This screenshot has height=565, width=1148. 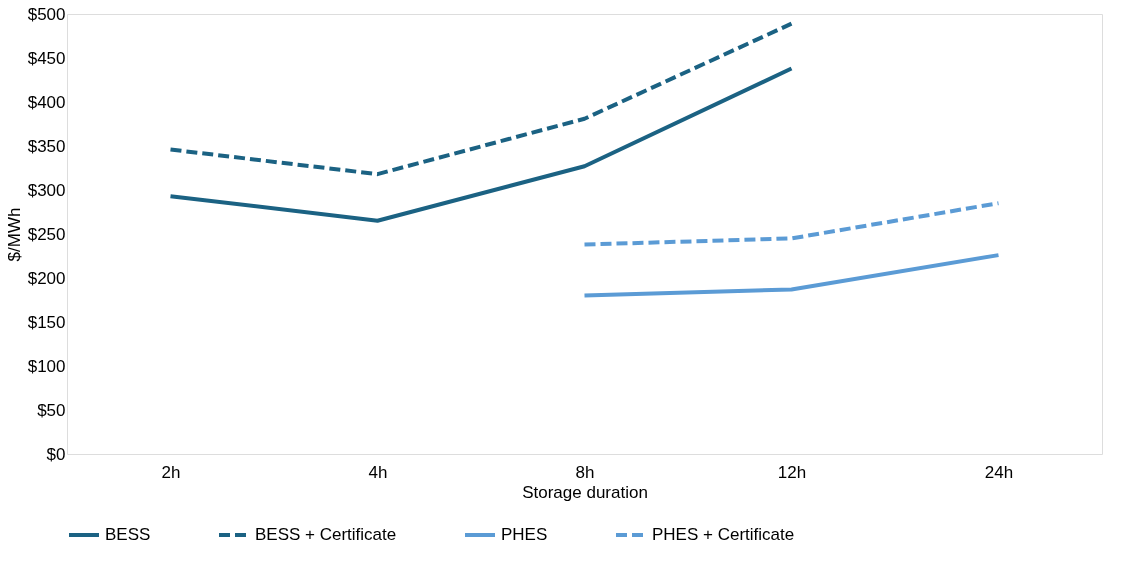 I want to click on y-tick-label: $350, so click(x=46, y=146).